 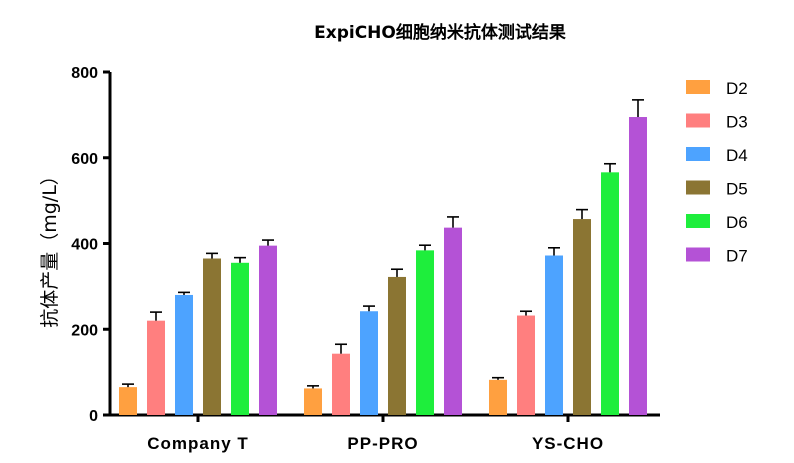 What do you see at coordinates (737, 222) in the screenshot?
I see `legend-label: D6` at bounding box center [737, 222].